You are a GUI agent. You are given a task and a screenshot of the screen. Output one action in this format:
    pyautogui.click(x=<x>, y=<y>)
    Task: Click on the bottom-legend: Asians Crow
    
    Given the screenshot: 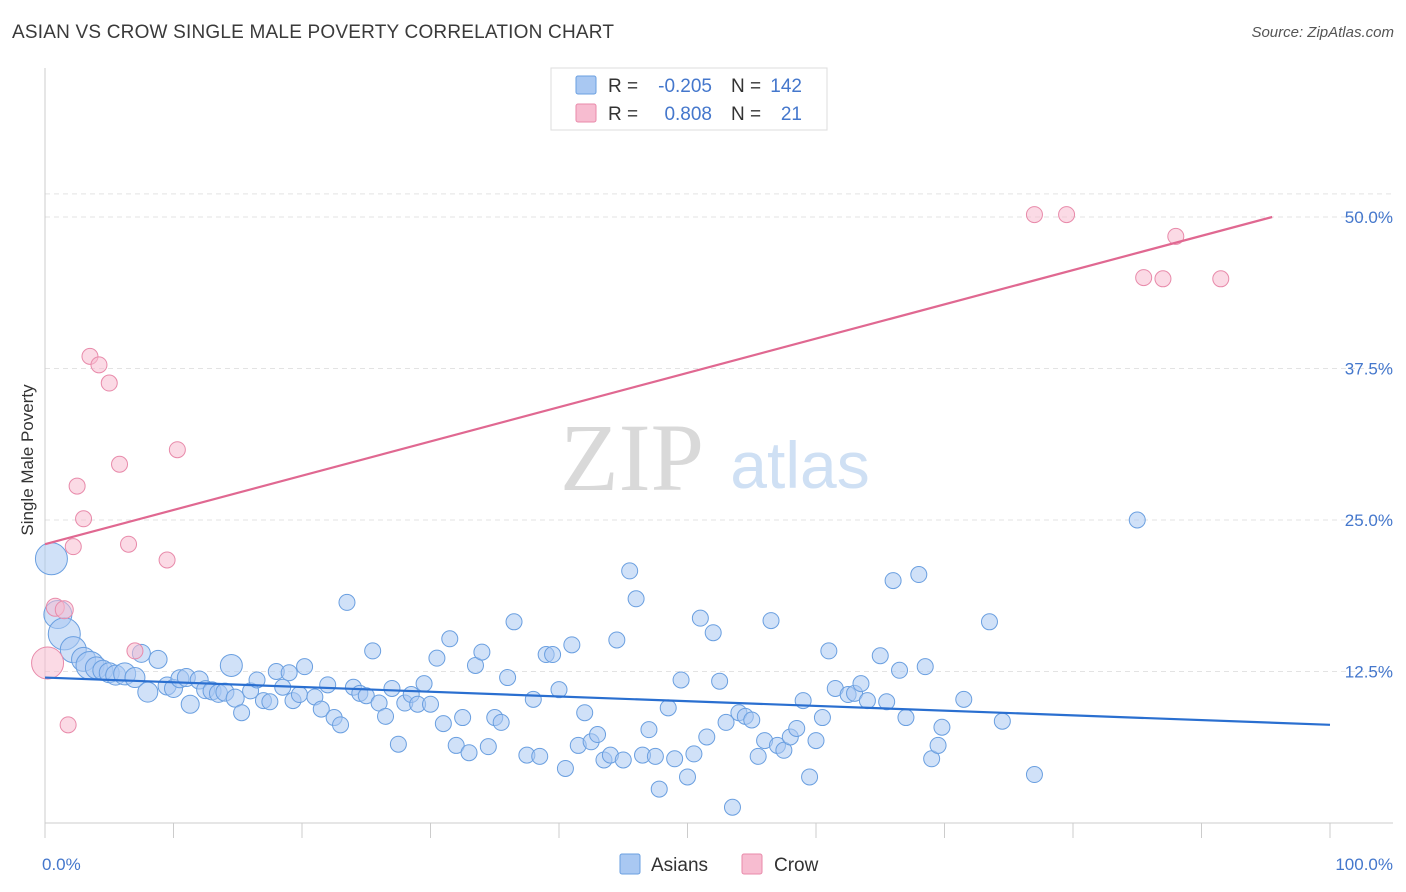 What is the action you would take?
    pyautogui.click(x=719, y=864)
    